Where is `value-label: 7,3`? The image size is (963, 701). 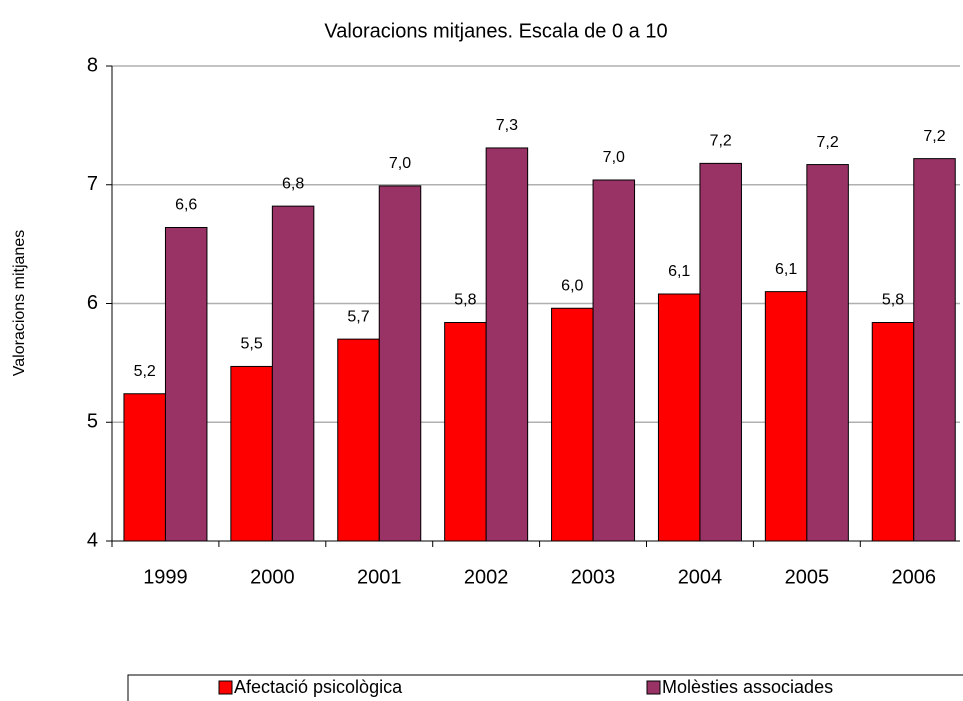 value-label: 7,3 is located at coordinates (507, 125).